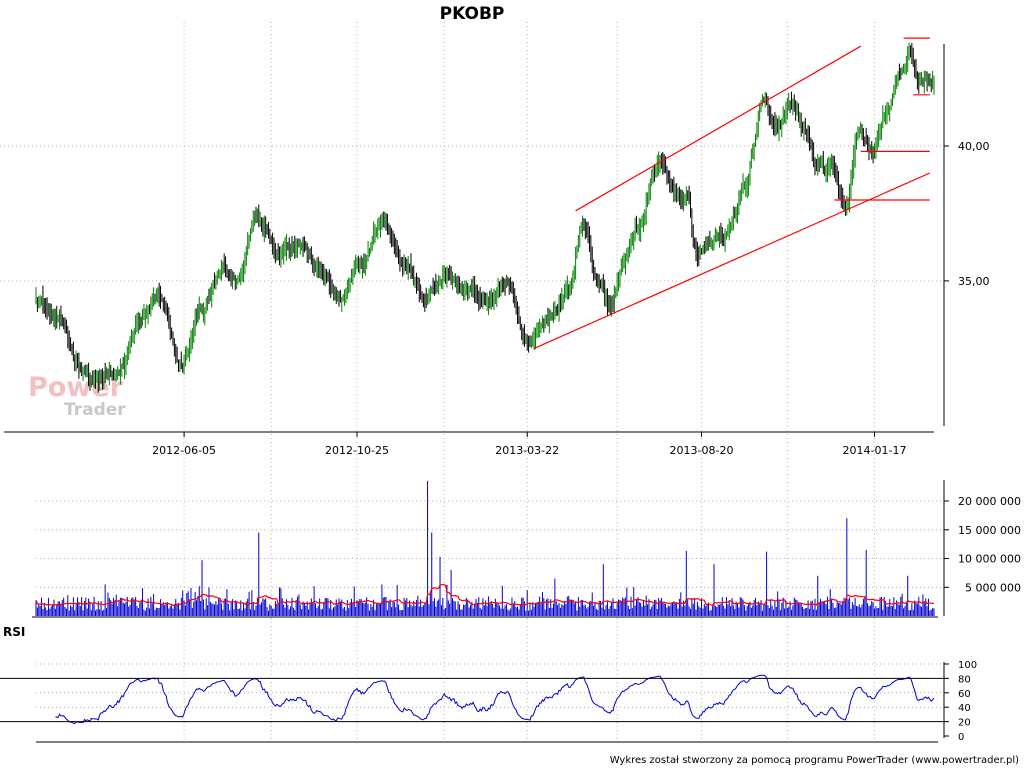  I want to click on x-tick-label: 2012-06-05, so click(184, 450).